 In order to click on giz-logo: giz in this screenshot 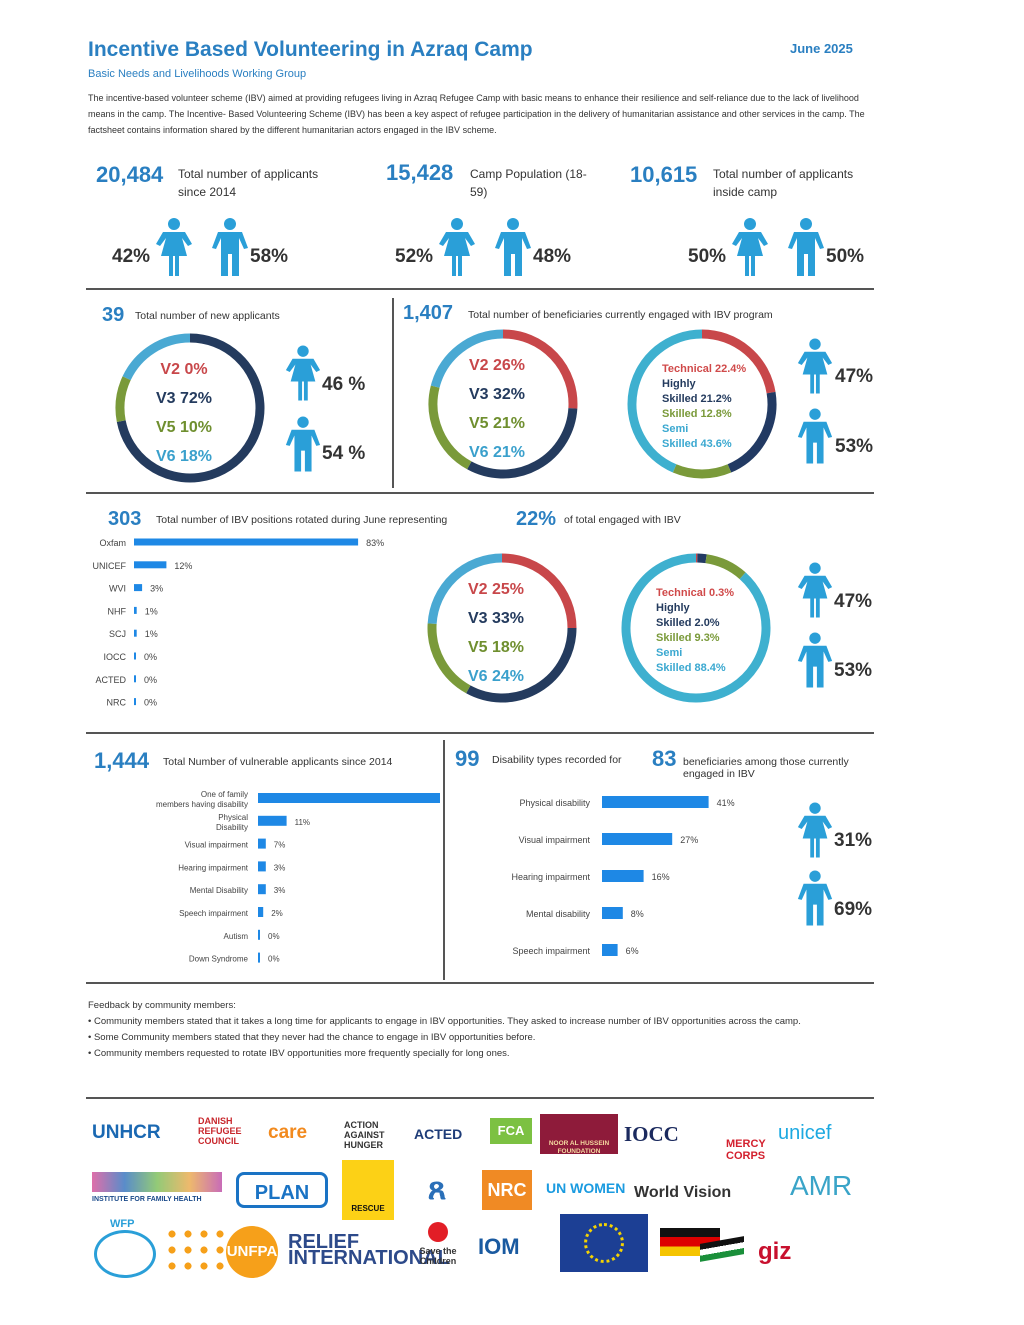, I will do `click(775, 1251)`.